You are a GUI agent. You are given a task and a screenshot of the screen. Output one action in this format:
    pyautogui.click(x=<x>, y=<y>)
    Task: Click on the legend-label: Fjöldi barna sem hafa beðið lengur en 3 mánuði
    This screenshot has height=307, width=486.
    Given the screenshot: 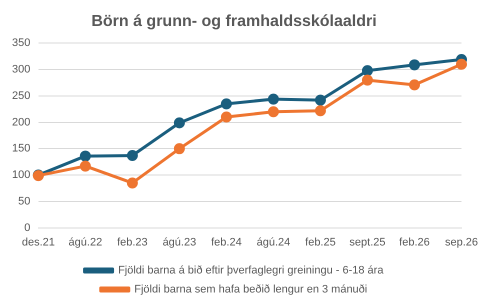 What is the action you would take?
    pyautogui.click(x=251, y=290)
    